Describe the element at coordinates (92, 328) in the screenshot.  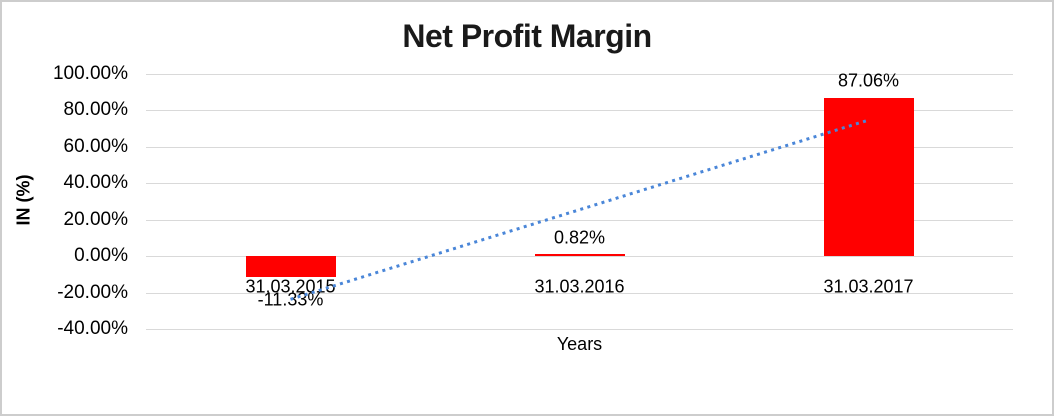
I see `y-tick-label: -40.00%` at that location.